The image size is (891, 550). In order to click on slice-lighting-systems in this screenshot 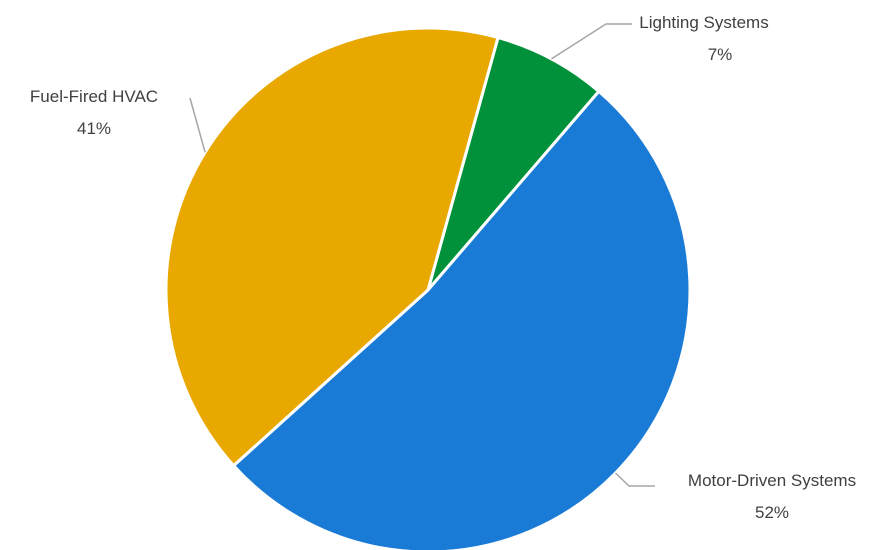, I will do `click(513, 164)`.